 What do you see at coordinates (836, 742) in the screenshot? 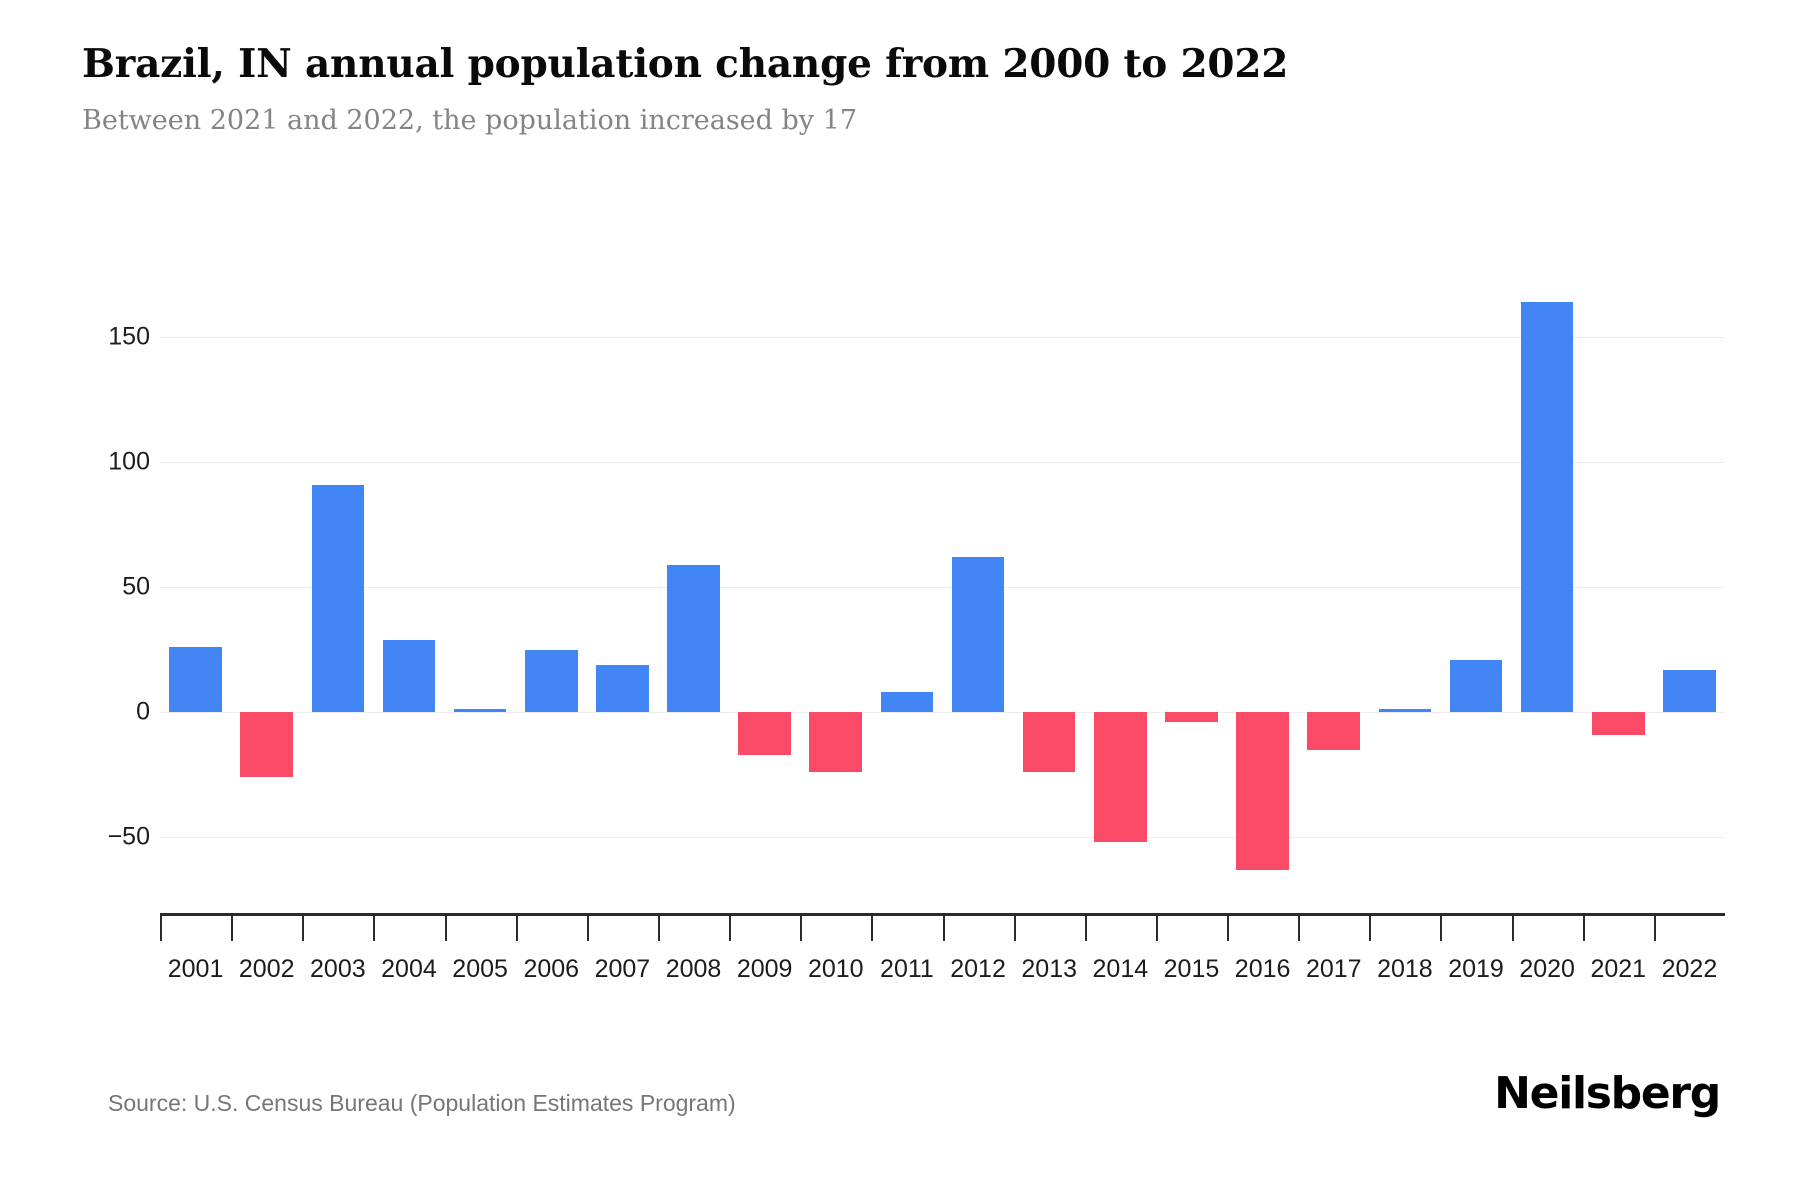
I see `bar-2010` at bounding box center [836, 742].